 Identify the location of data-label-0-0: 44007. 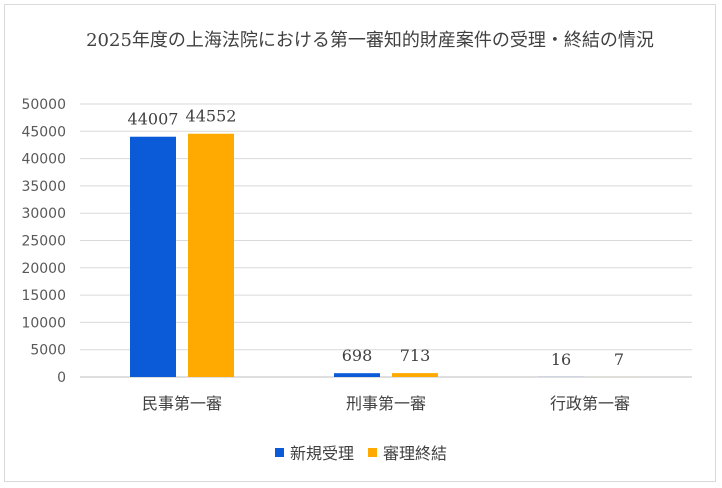
(153, 119).